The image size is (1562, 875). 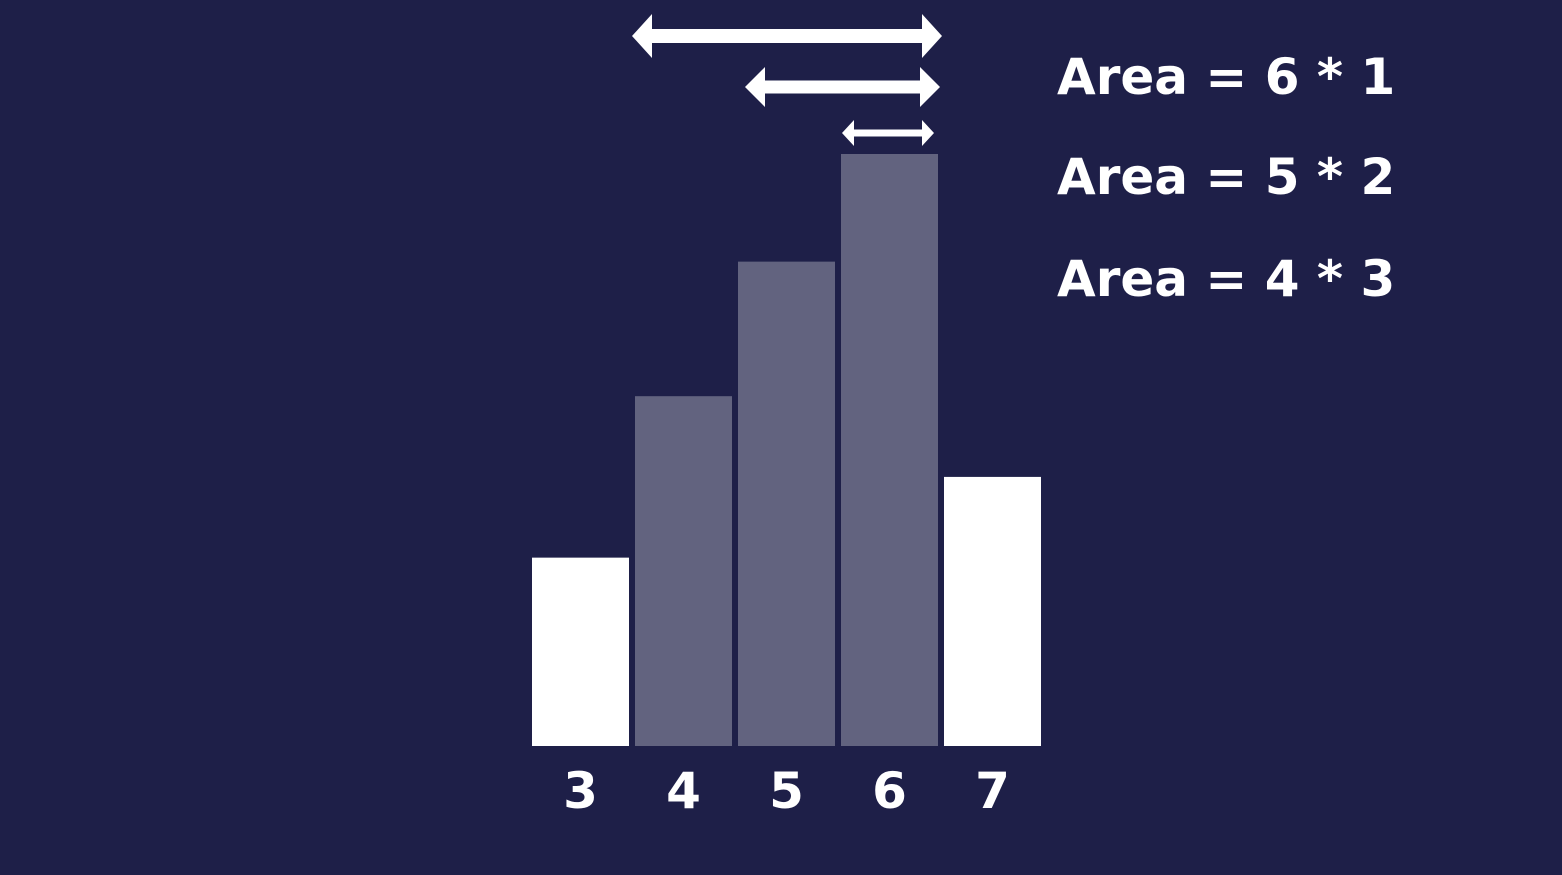 I want to click on area-label-1: Area = 6 * 1, so click(x=1226, y=77).